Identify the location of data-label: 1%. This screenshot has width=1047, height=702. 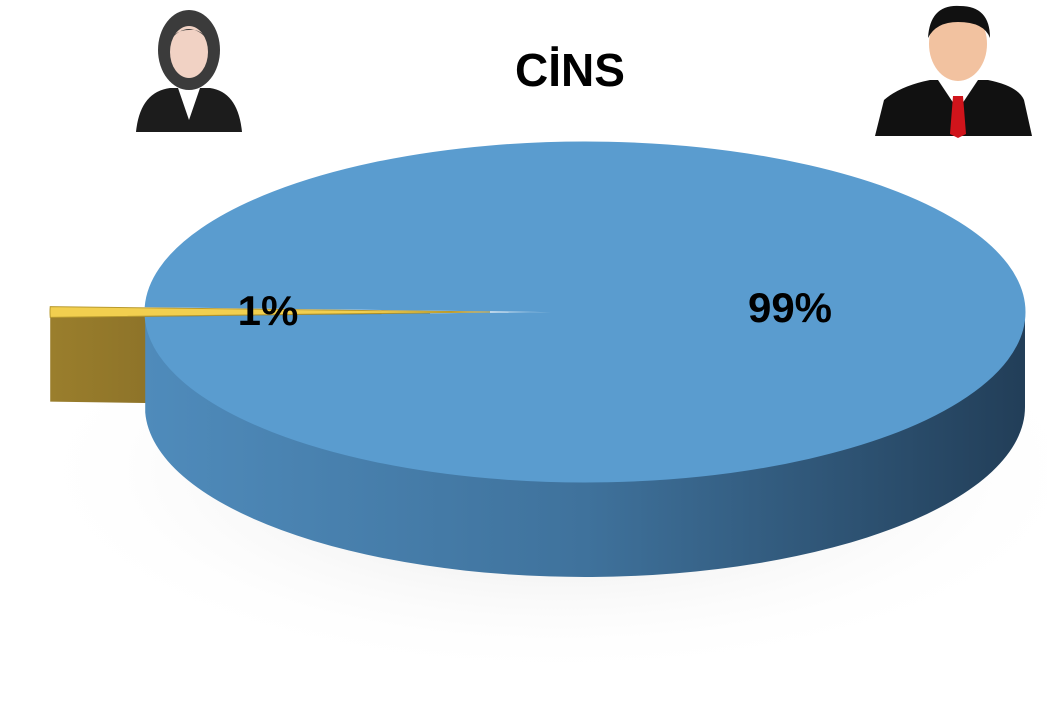
(268, 310).